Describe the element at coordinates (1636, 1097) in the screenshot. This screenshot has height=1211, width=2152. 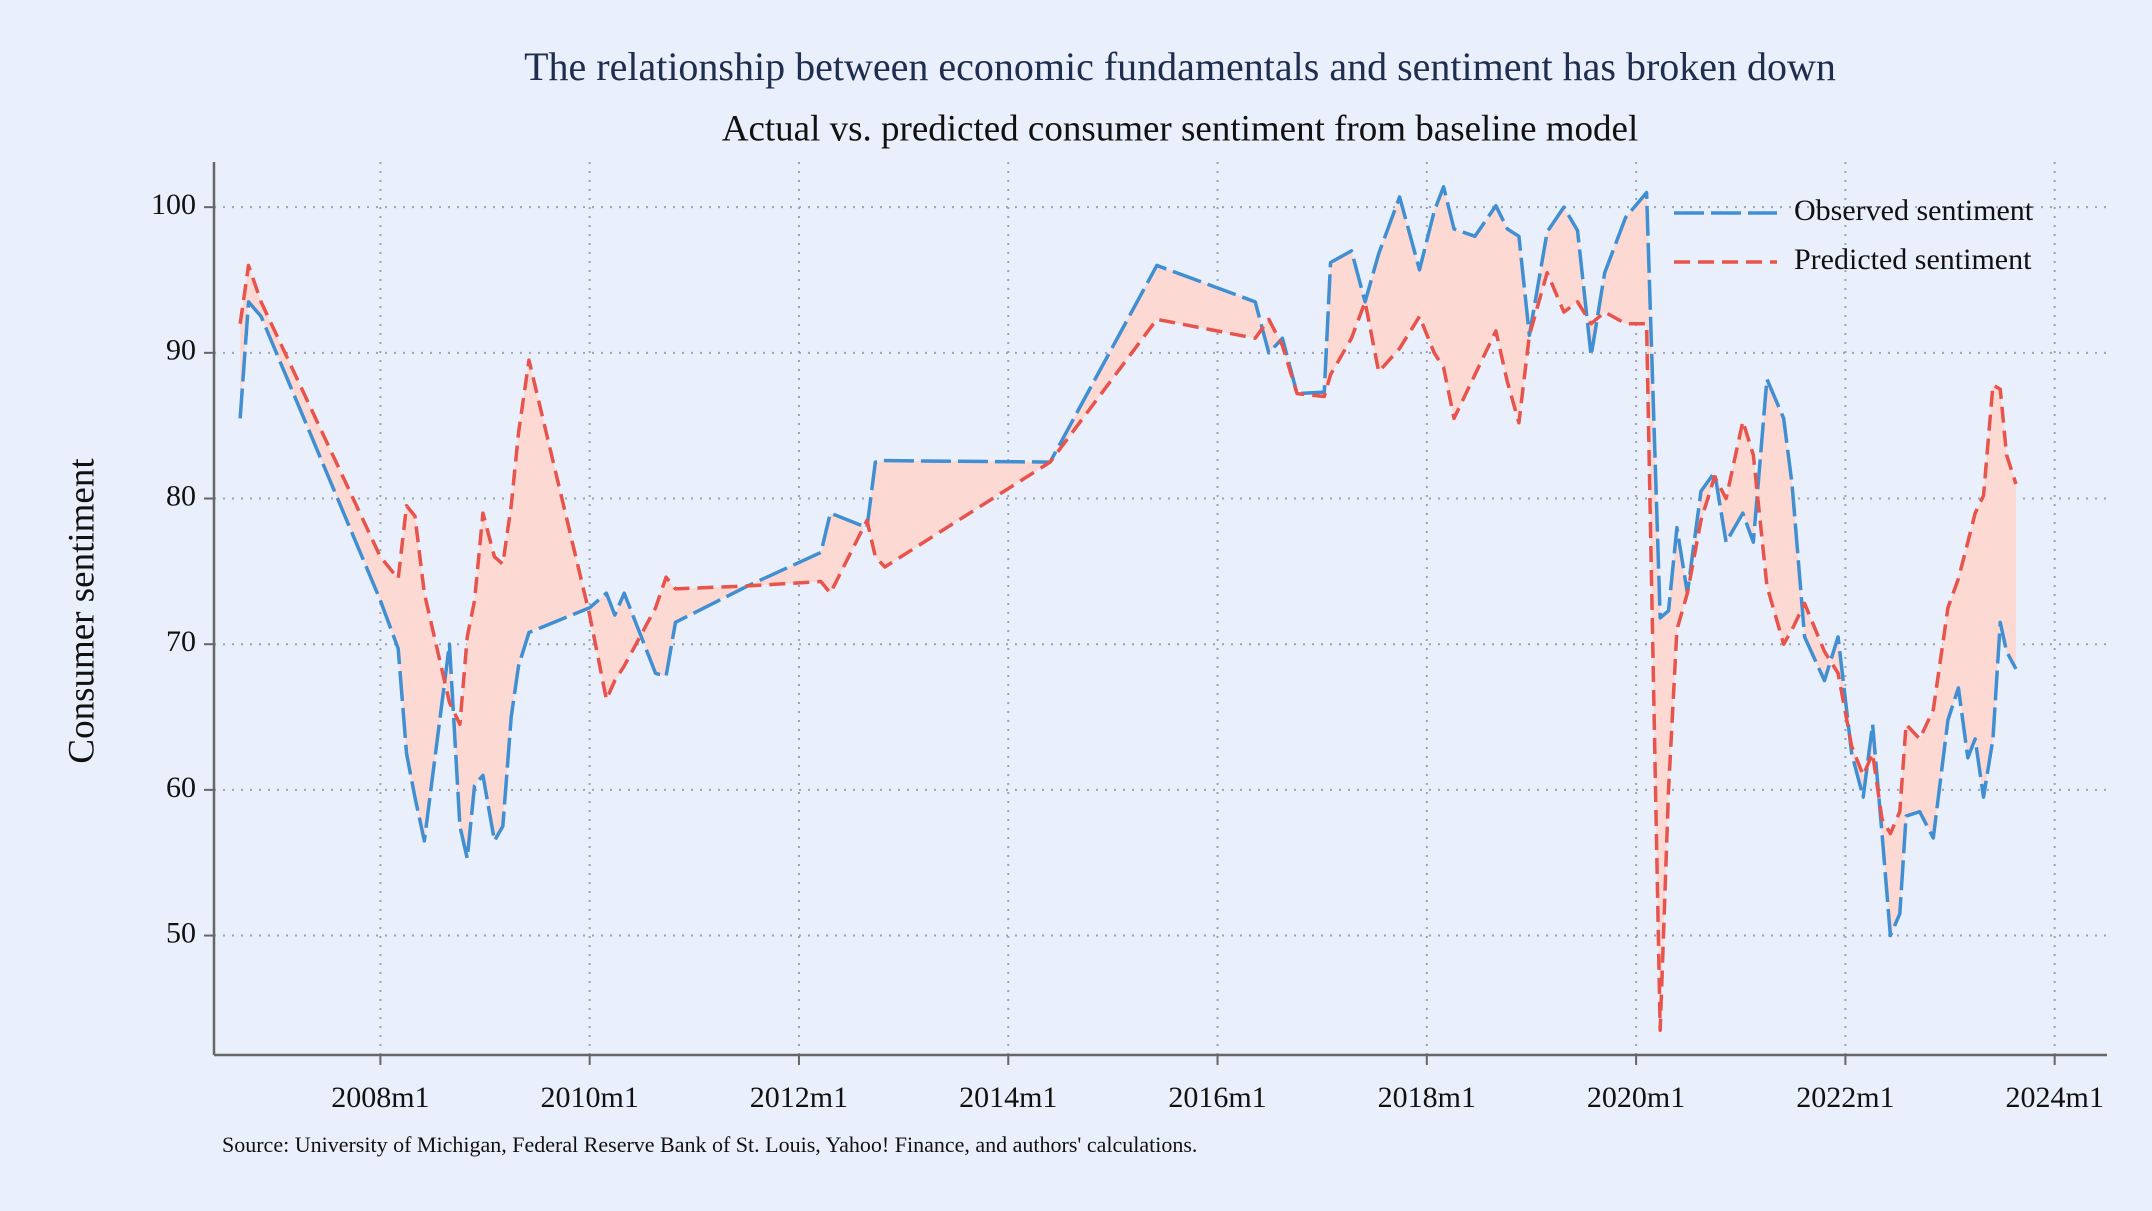
I see `x-tick-label: 2020m1` at that location.